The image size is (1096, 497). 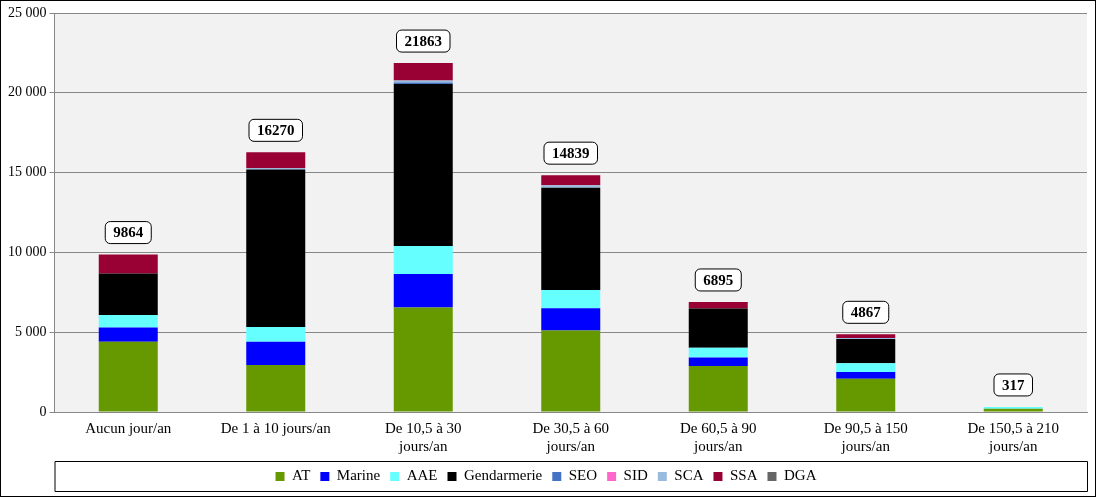 What do you see at coordinates (503, 475) in the screenshot?
I see `legend-label: Gendarmerie` at bounding box center [503, 475].